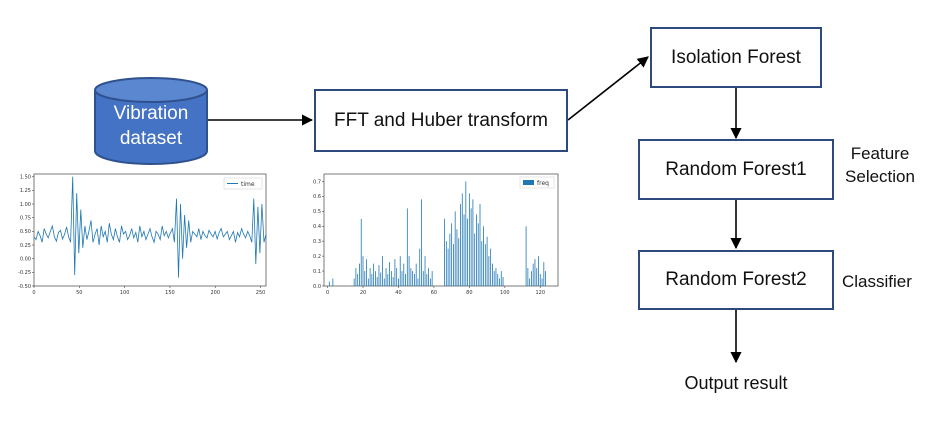 The height and width of the screenshot is (424, 936). I want to click on y-tick-label: 0.2, so click(317, 257).